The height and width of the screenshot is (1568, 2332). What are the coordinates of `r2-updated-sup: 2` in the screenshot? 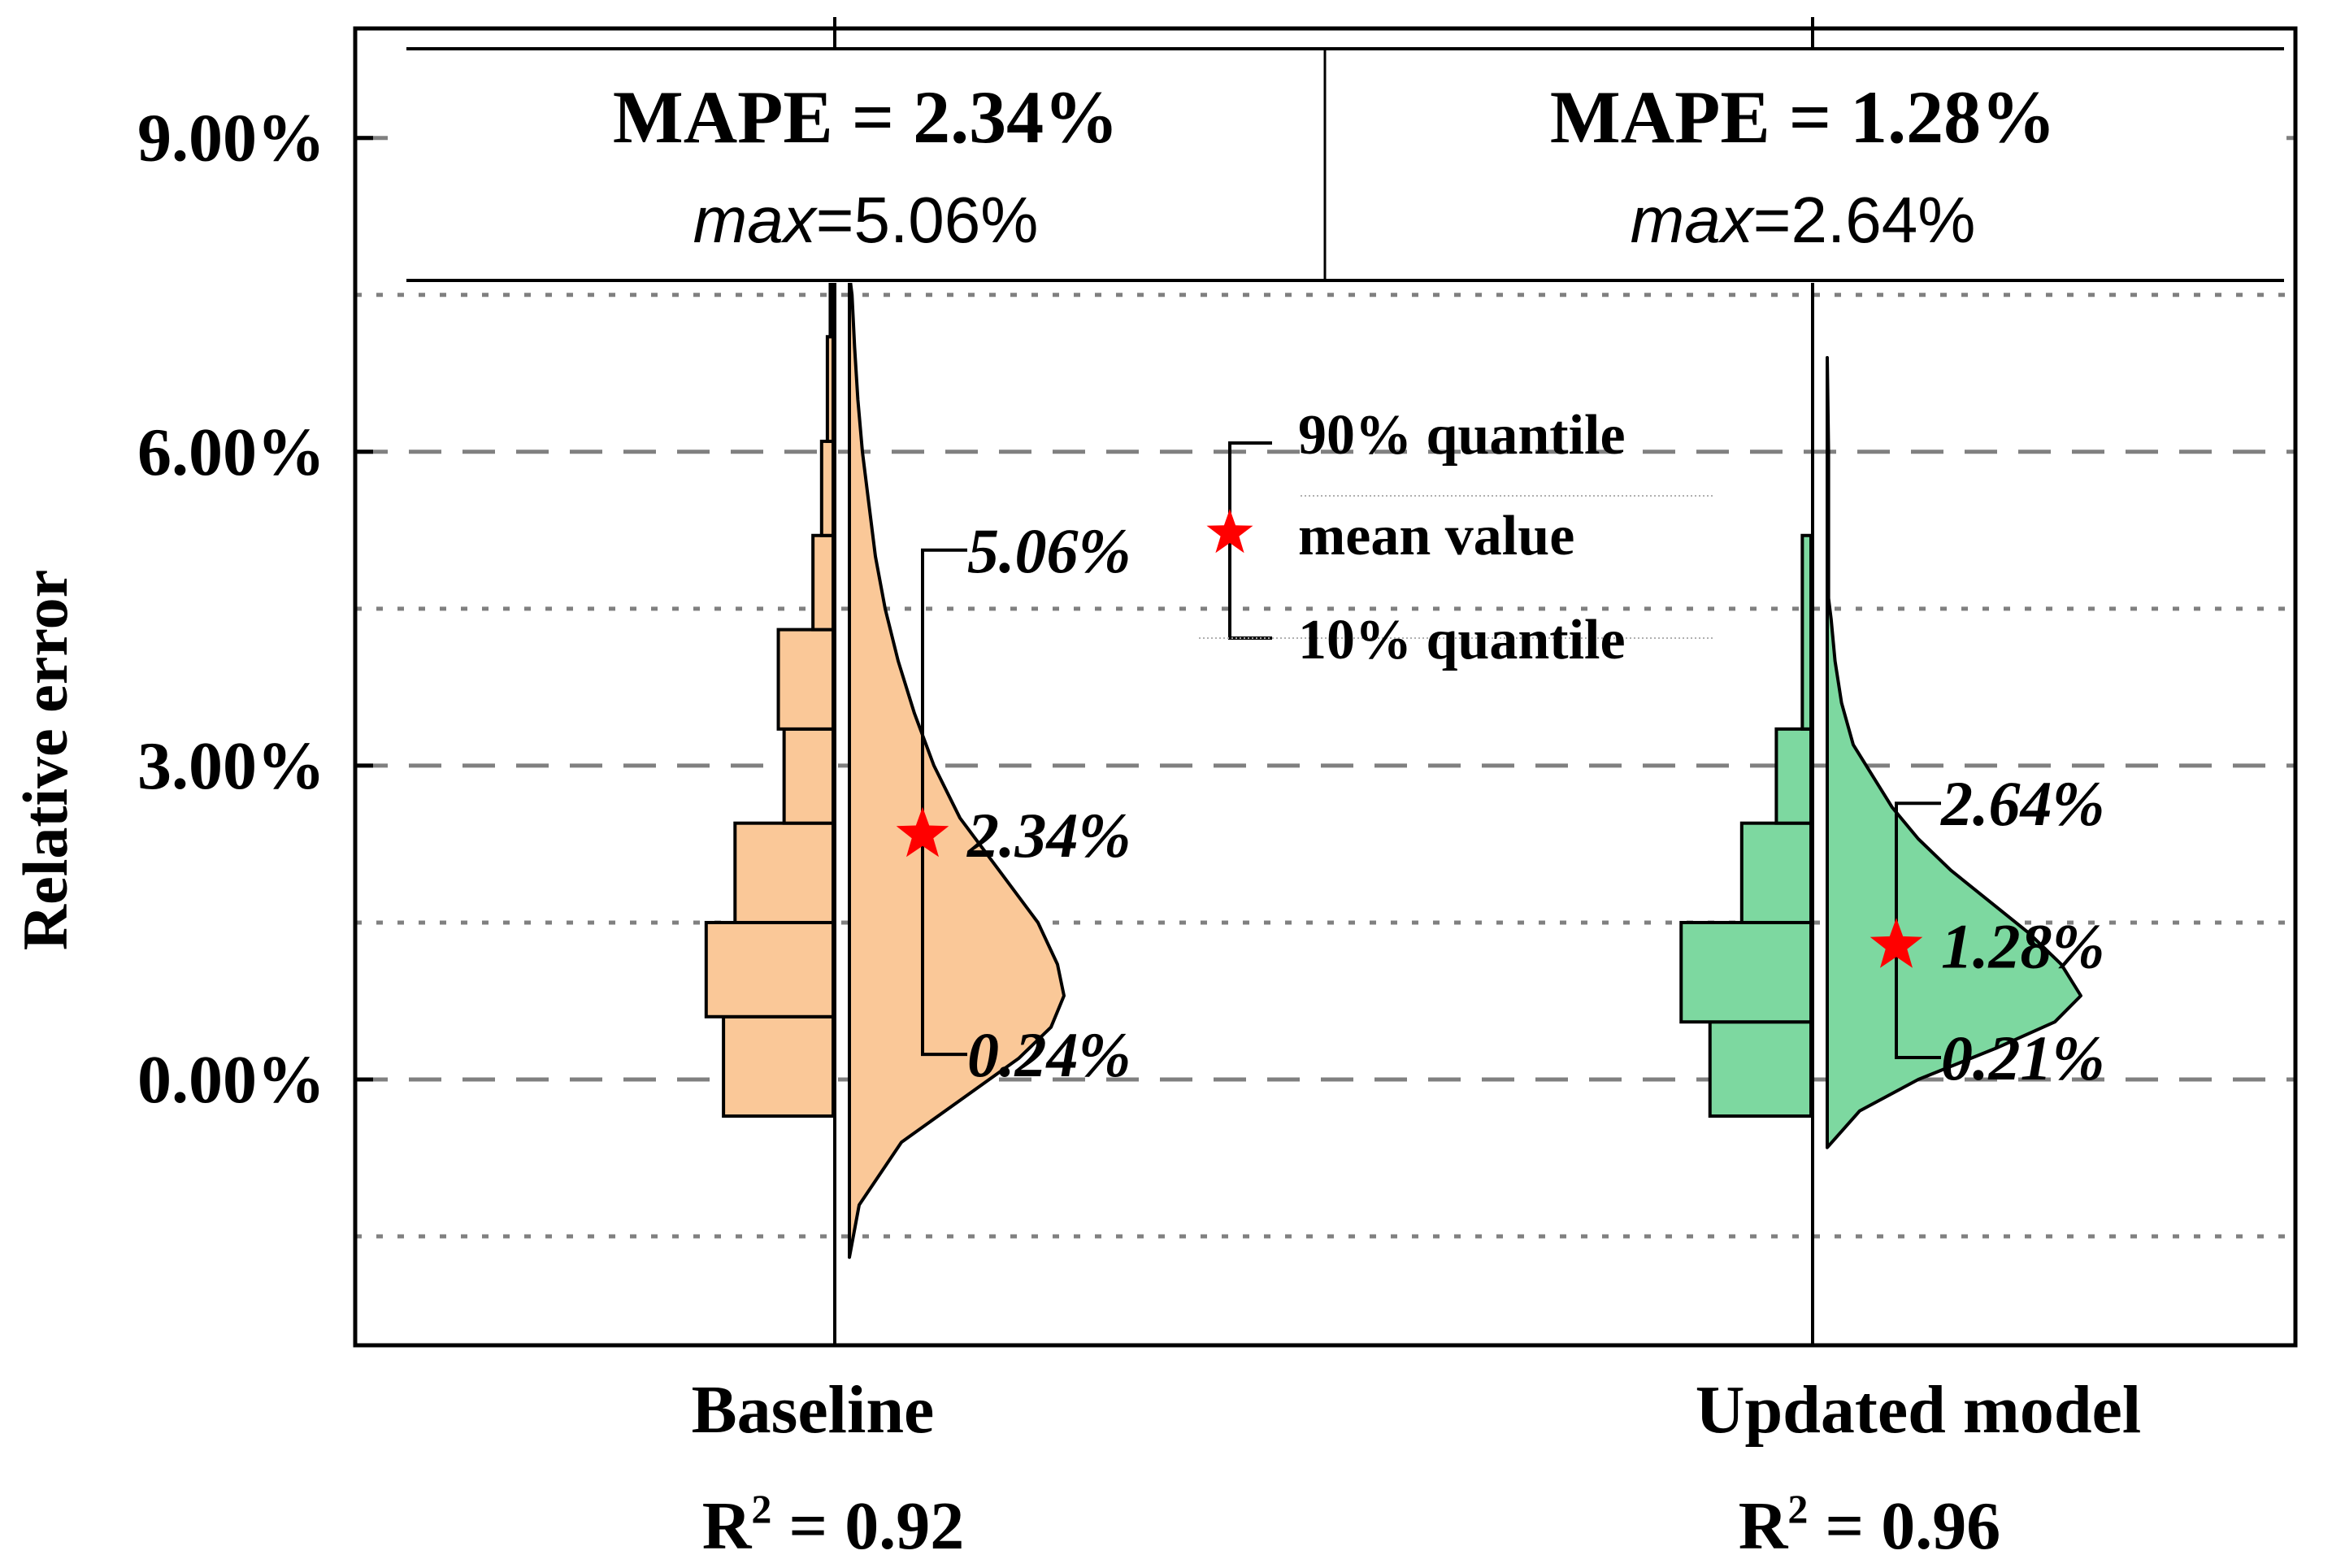 It's located at (1797, 1508).